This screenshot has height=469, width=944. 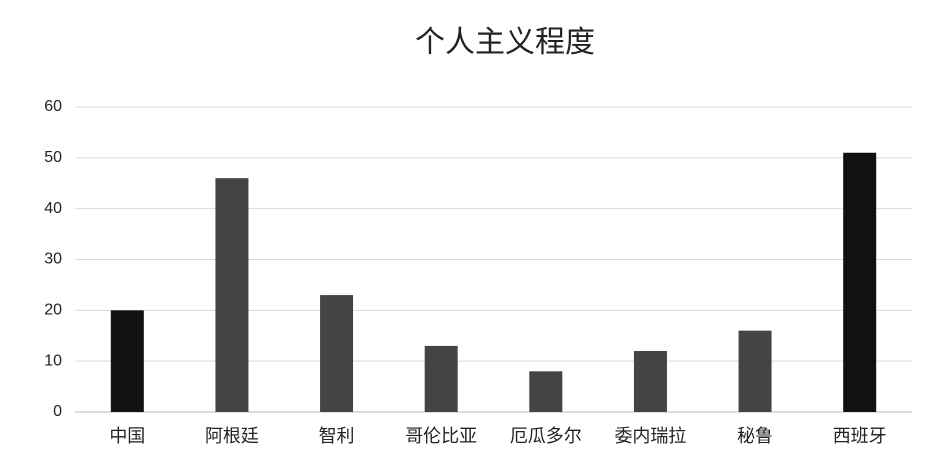 I want to click on x-tick-label: 秘鲁, so click(x=755, y=436).